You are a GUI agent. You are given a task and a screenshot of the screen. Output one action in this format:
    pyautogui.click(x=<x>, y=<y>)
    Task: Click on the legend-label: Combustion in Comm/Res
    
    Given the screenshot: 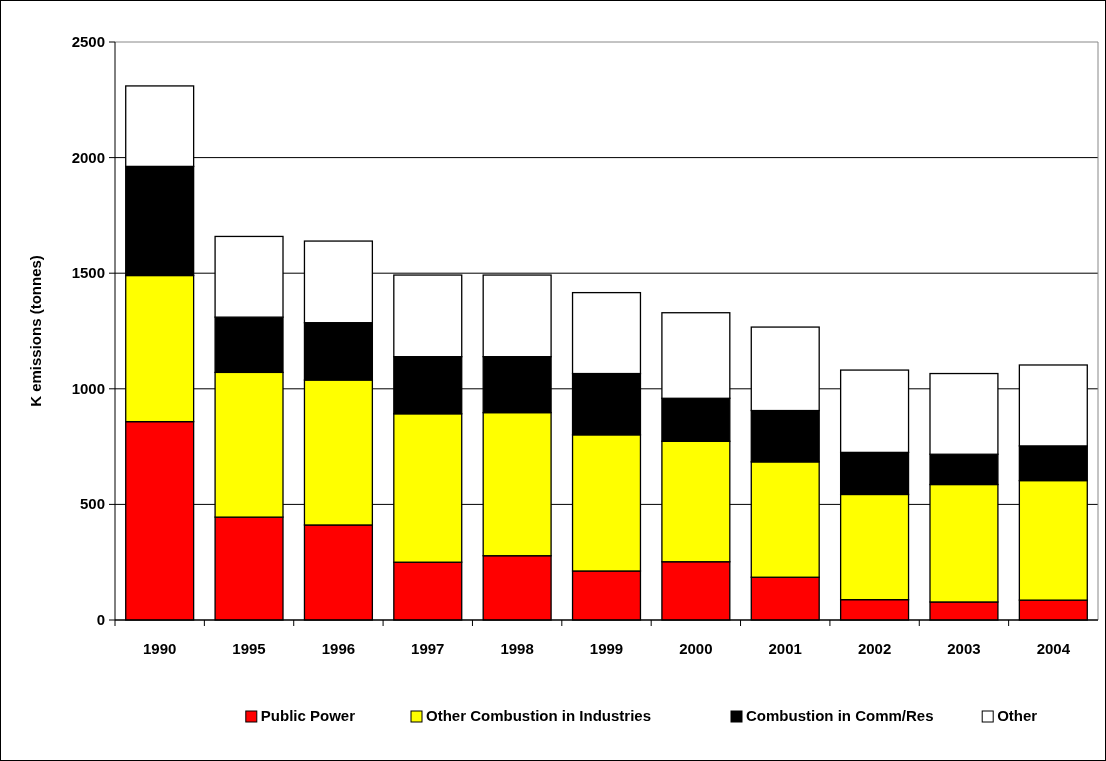 What is the action you would take?
    pyautogui.click(x=840, y=715)
    